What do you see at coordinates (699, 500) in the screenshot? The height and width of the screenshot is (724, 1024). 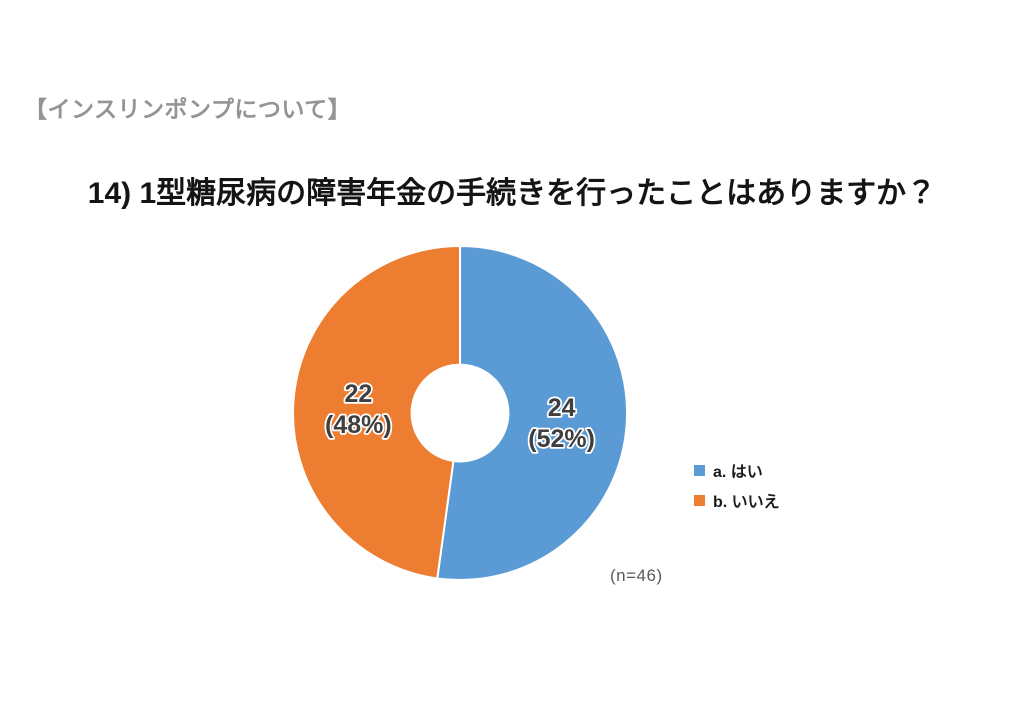 I see `legend-swatch-no` at bounding box center [699, 500].